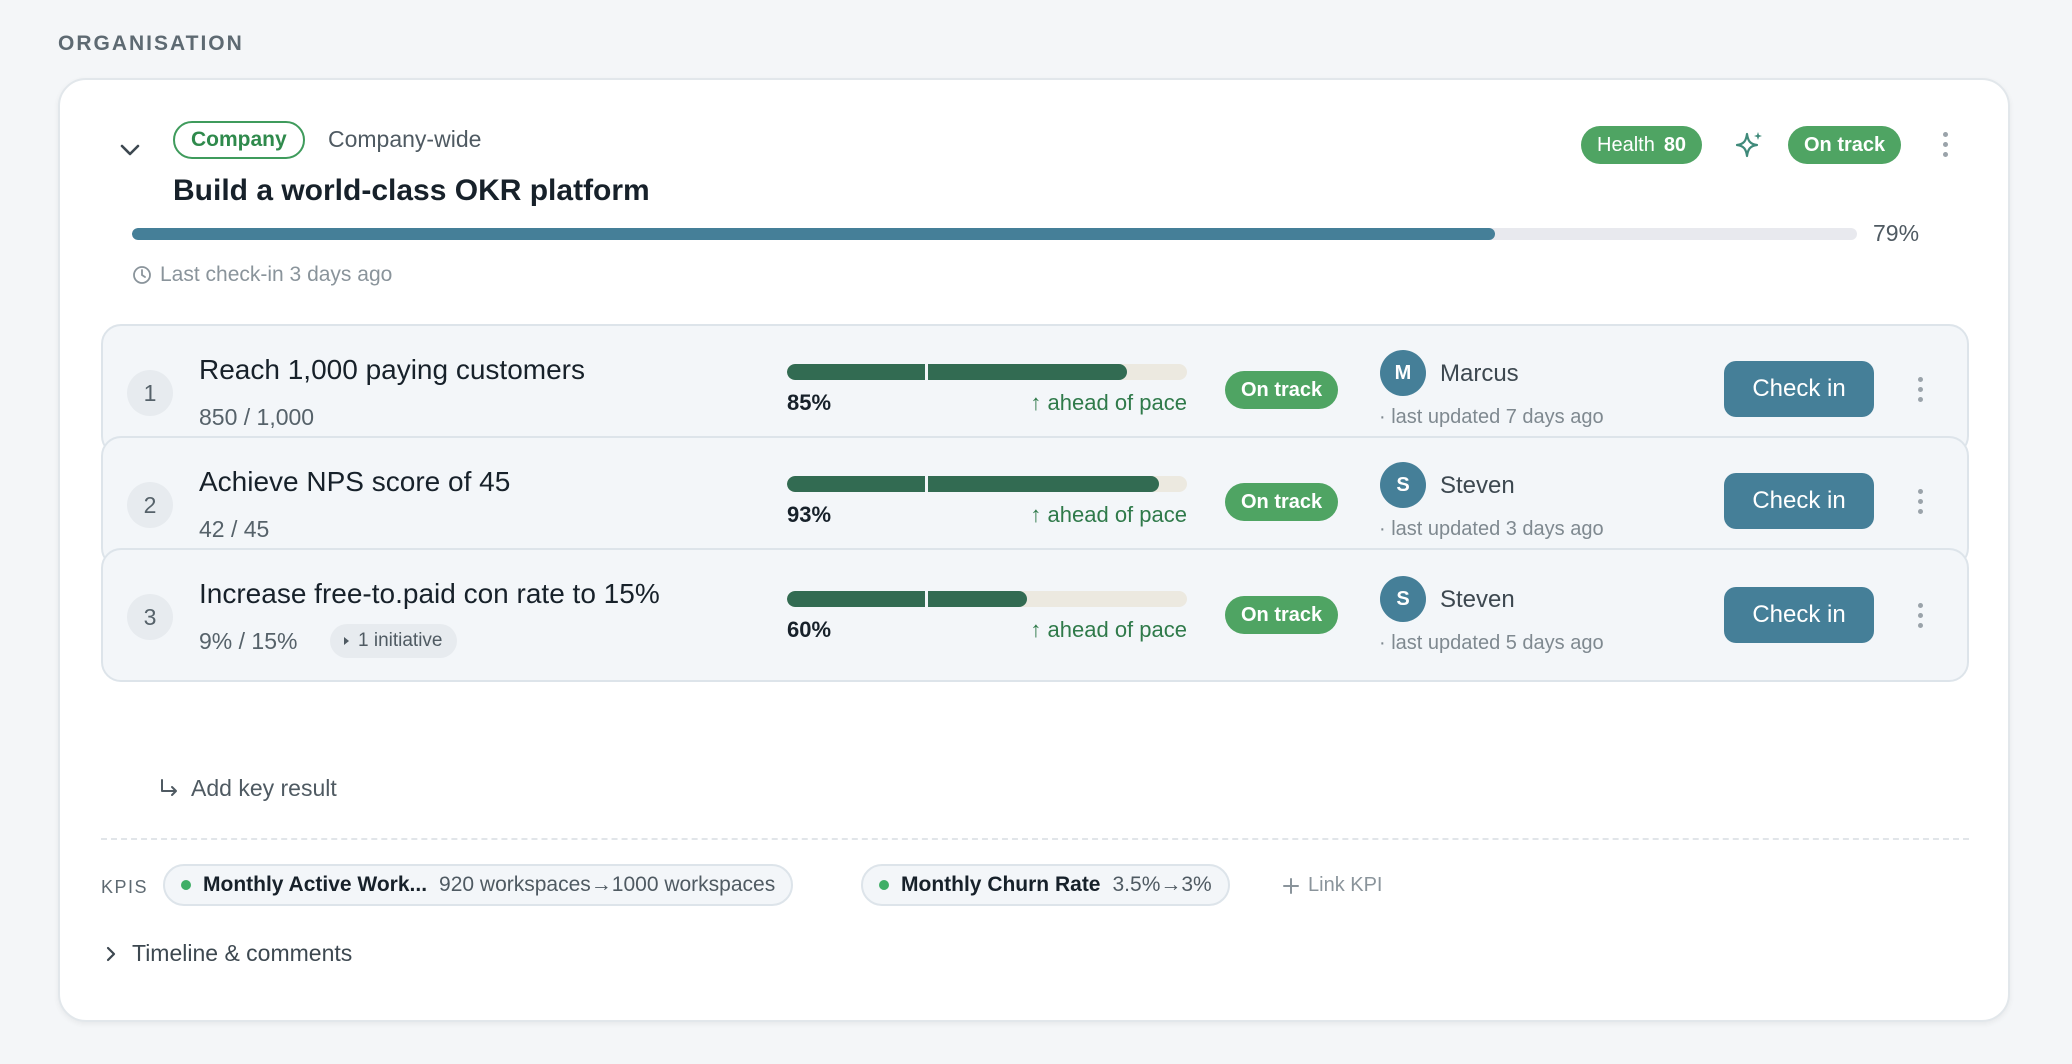  What do you see at coordinates (809, 629) in the screenshot?
I see `kr-percent: 60%` at bounding box center [809, 629].